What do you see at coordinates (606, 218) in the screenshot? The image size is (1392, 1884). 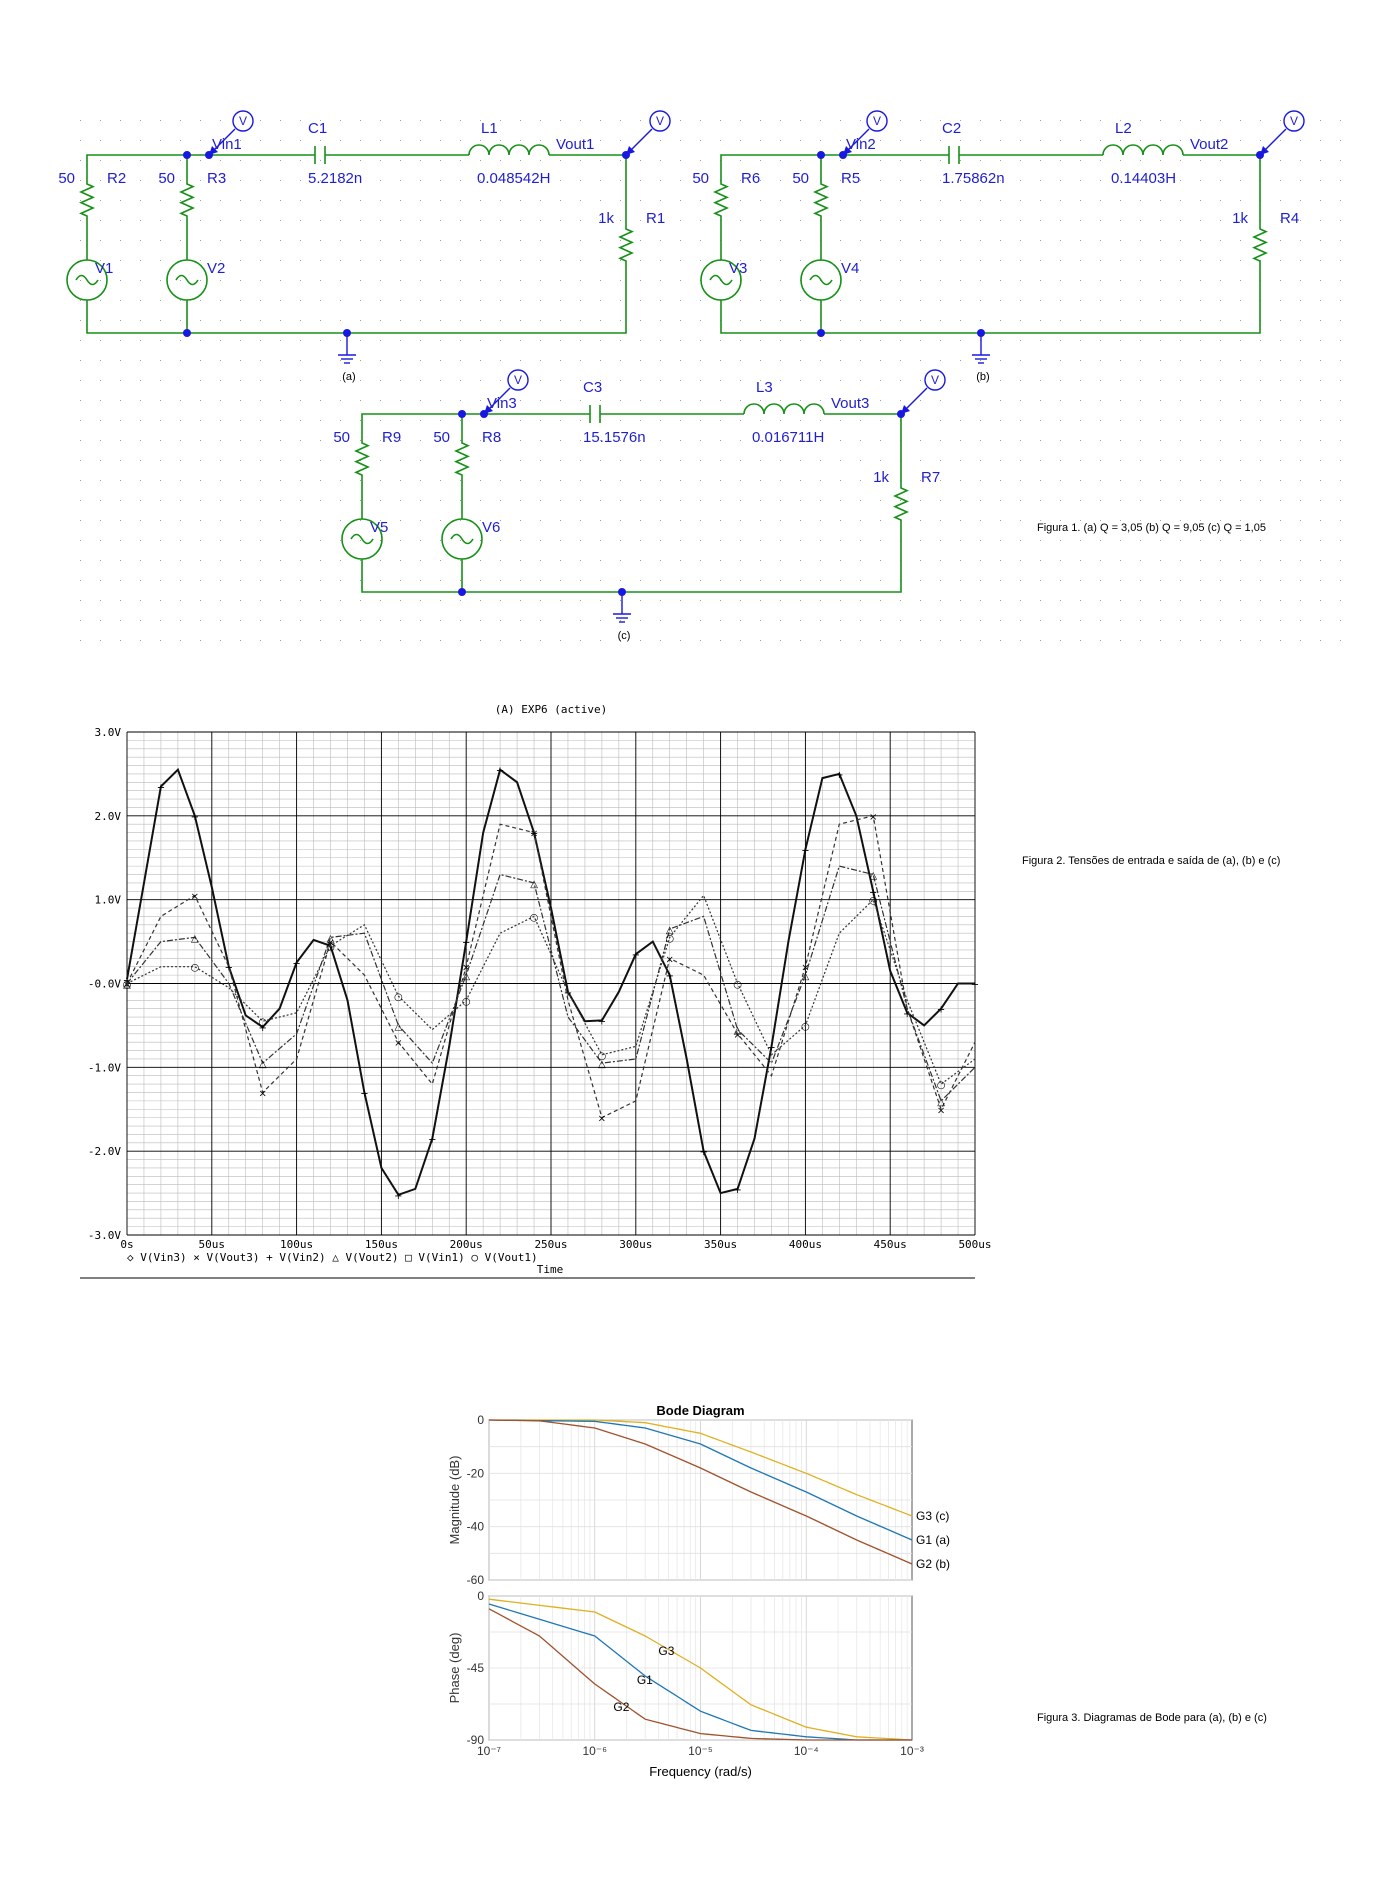 I see `resistor-value: 1k` at bounding box center [606, 218].